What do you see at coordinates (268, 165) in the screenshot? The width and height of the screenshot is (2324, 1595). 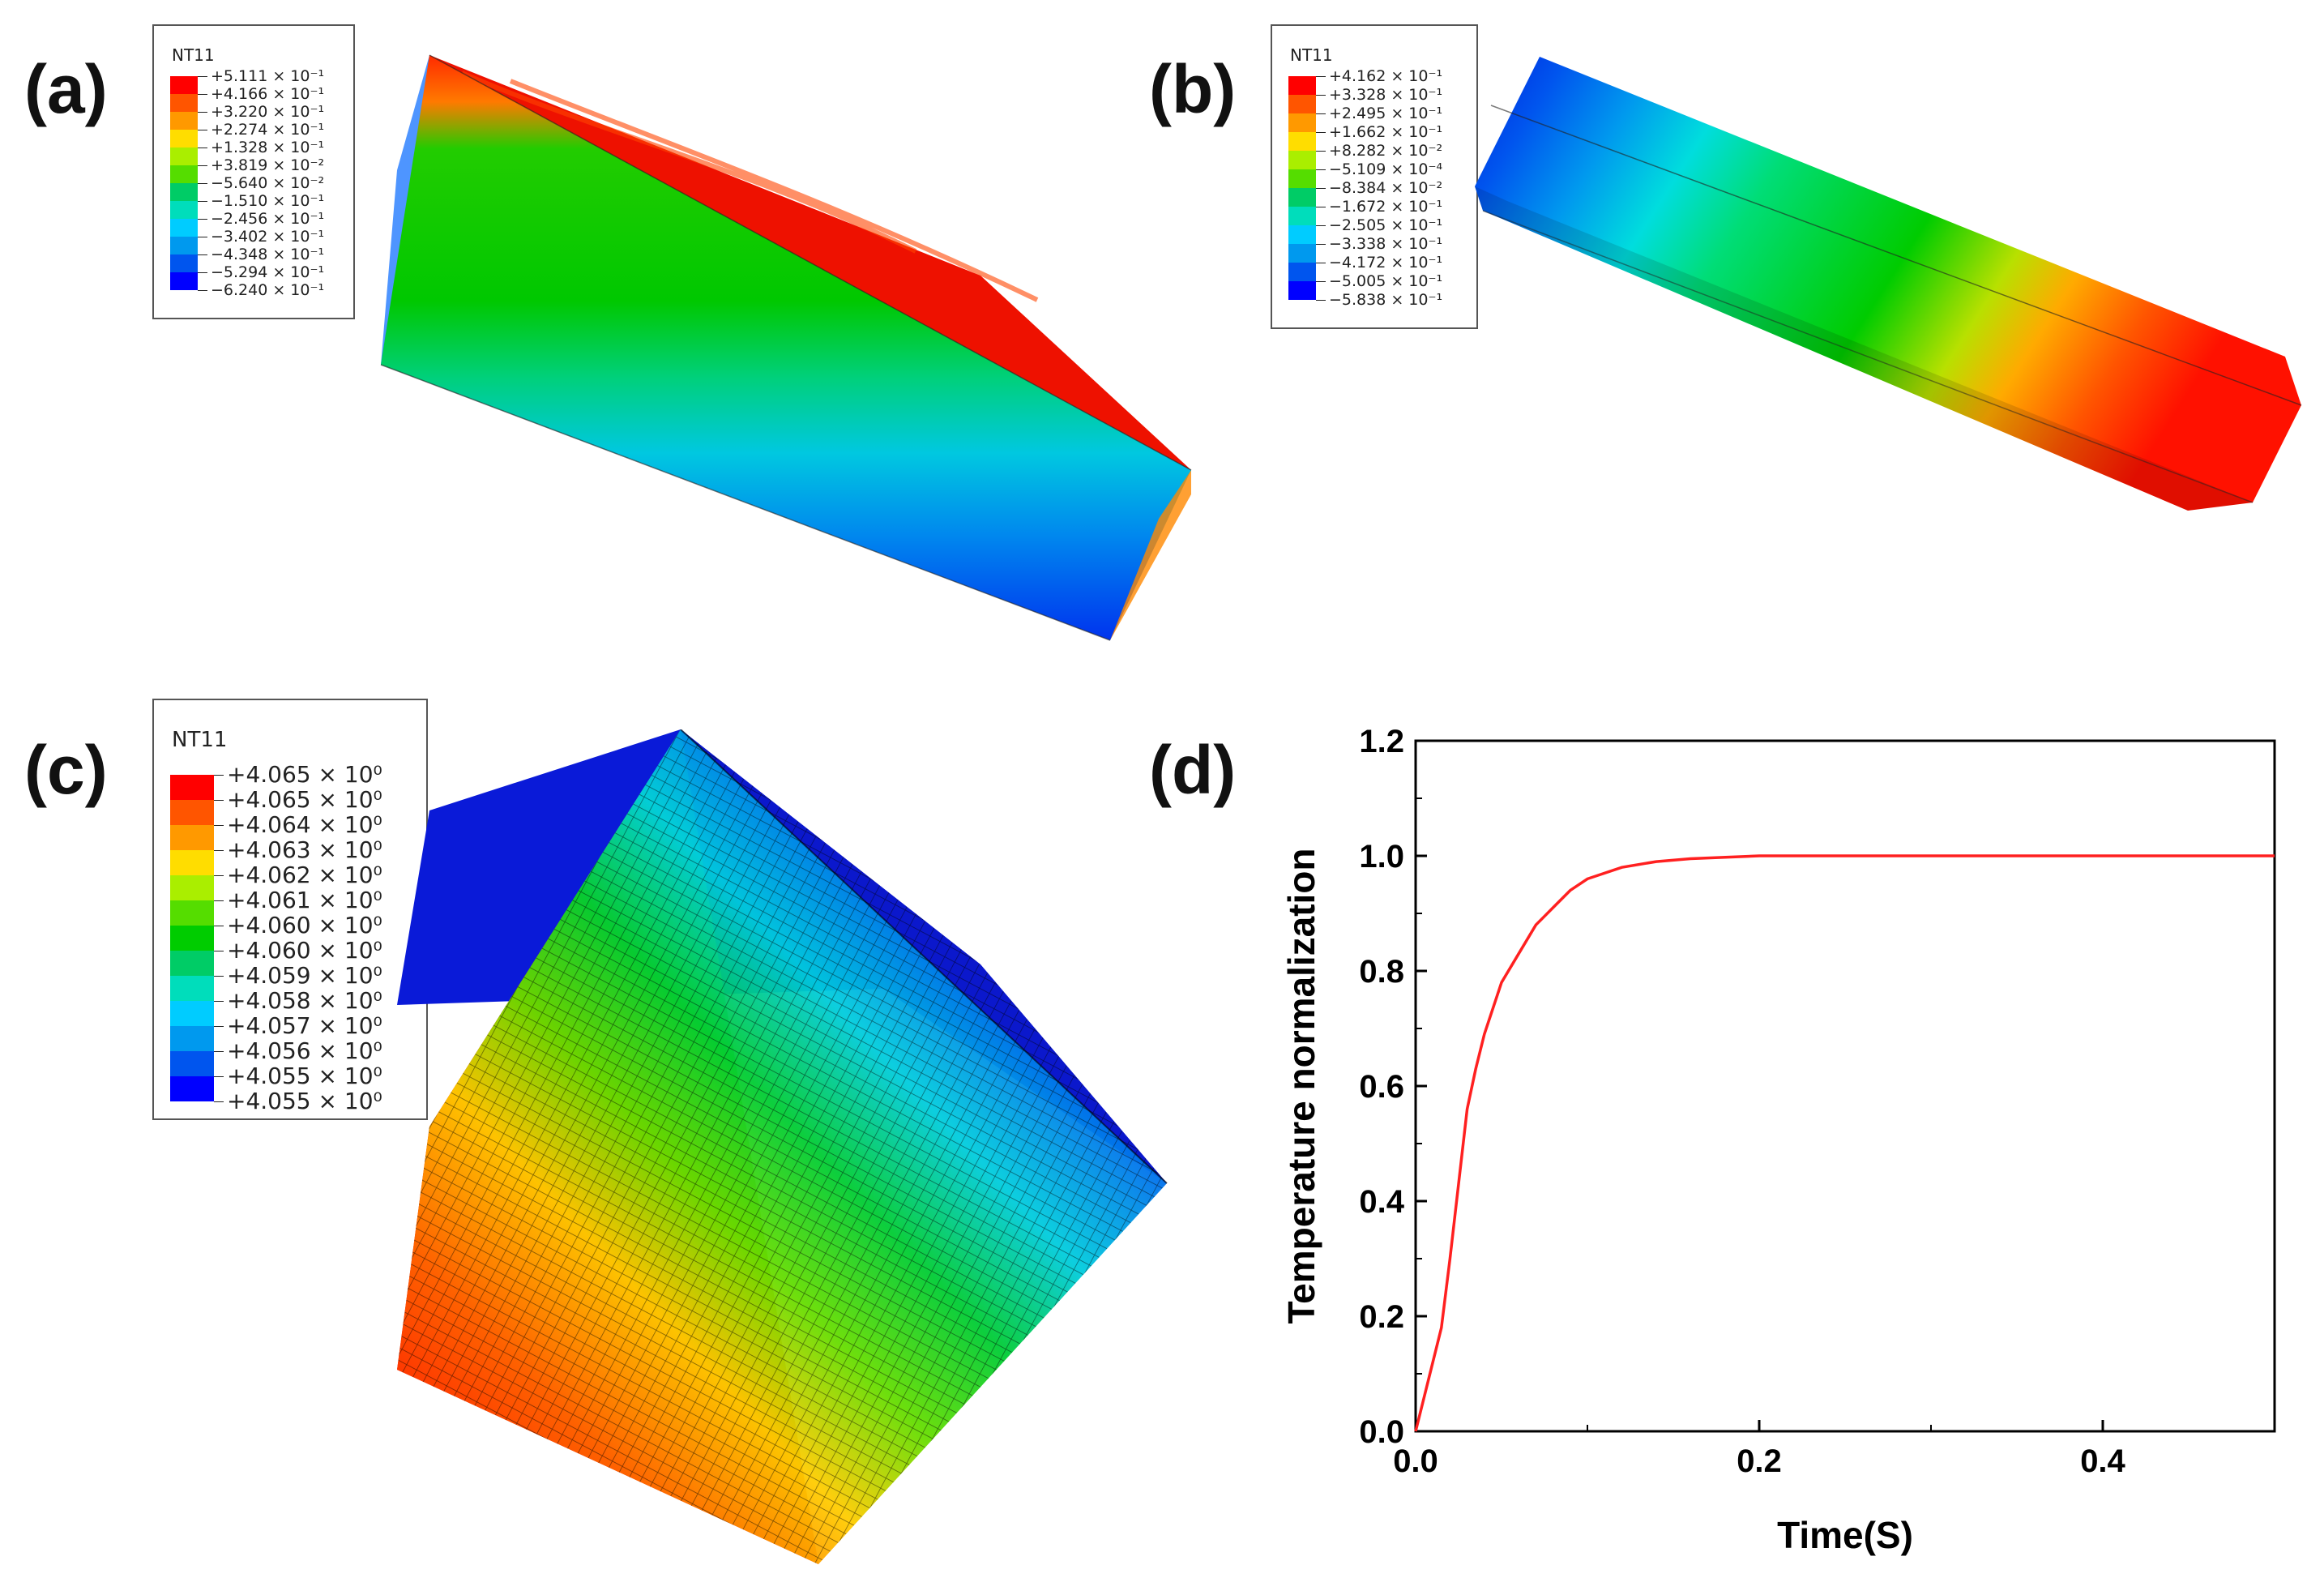 I see `legend-value: +3.819 × 10⁻²` at bounding box center [268, 165].